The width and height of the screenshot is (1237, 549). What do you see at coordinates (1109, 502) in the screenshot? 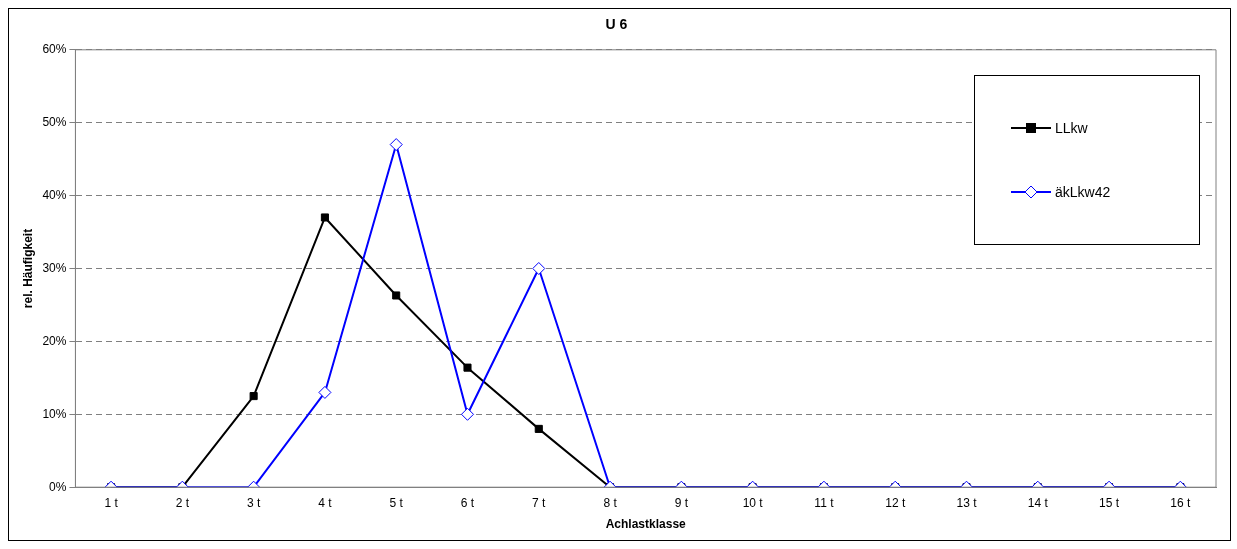
I see `x-tick-label: 15 t` at bounding box center [1109, 502].